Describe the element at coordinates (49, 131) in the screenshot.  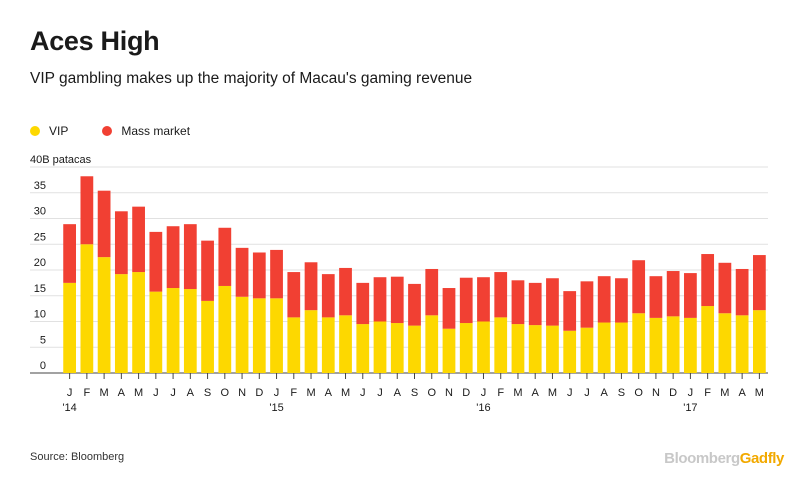
I see `legend-item-vip: VIP` at that location.